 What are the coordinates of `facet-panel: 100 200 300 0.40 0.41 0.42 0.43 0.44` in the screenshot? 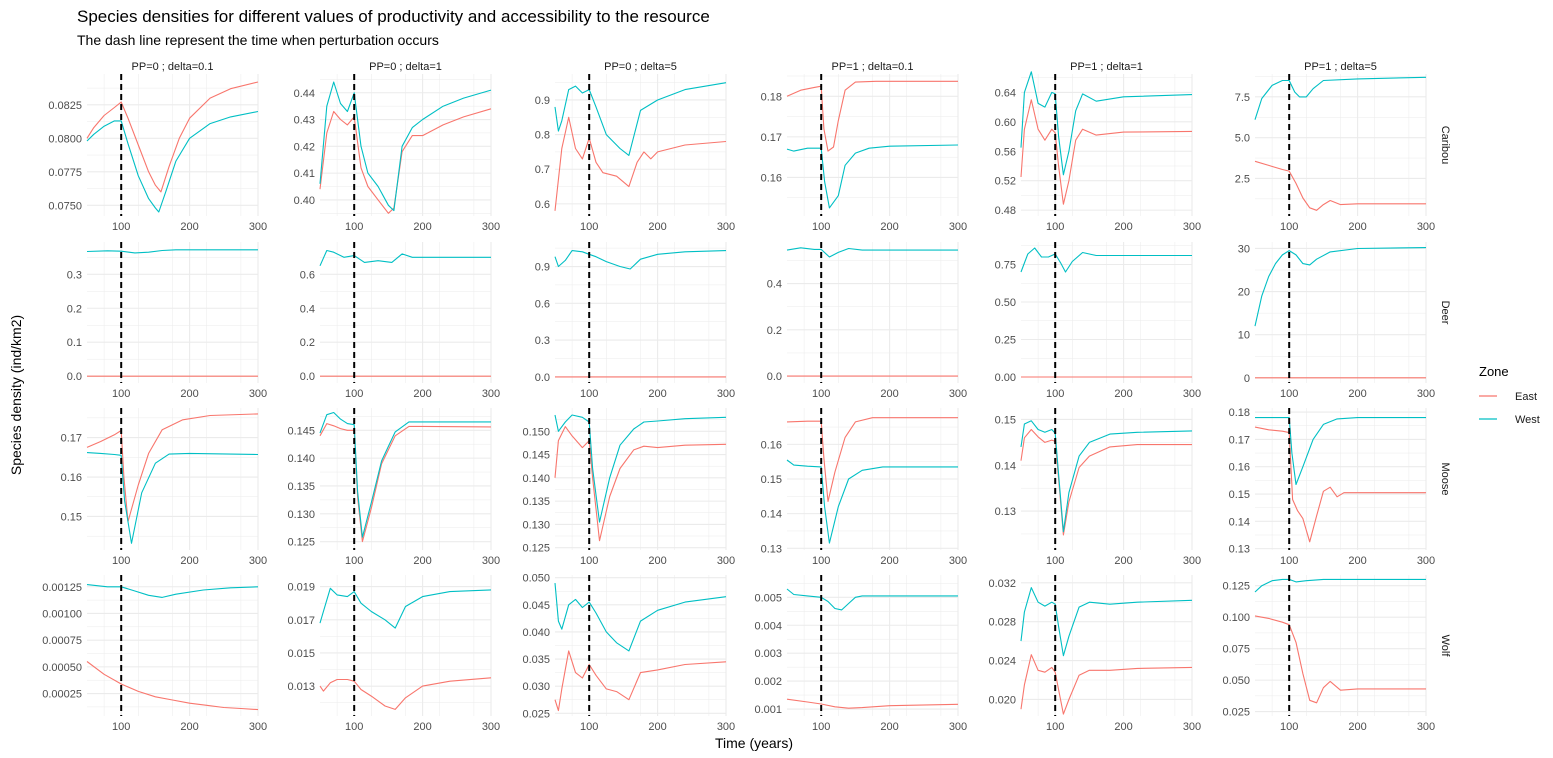 It's located at (397, 153).